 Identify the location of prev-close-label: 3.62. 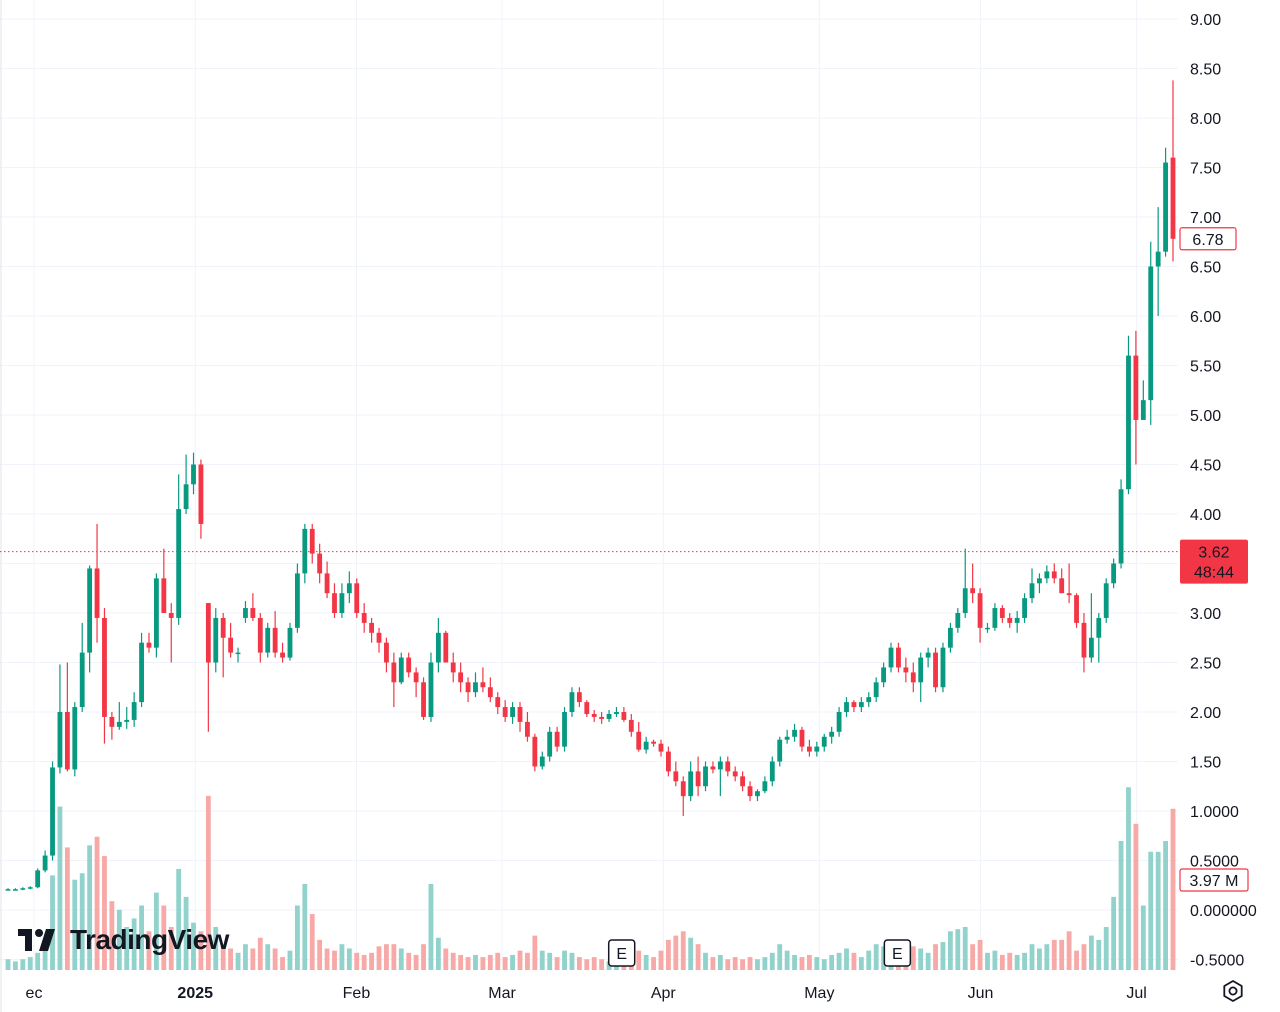
(1213, 553).